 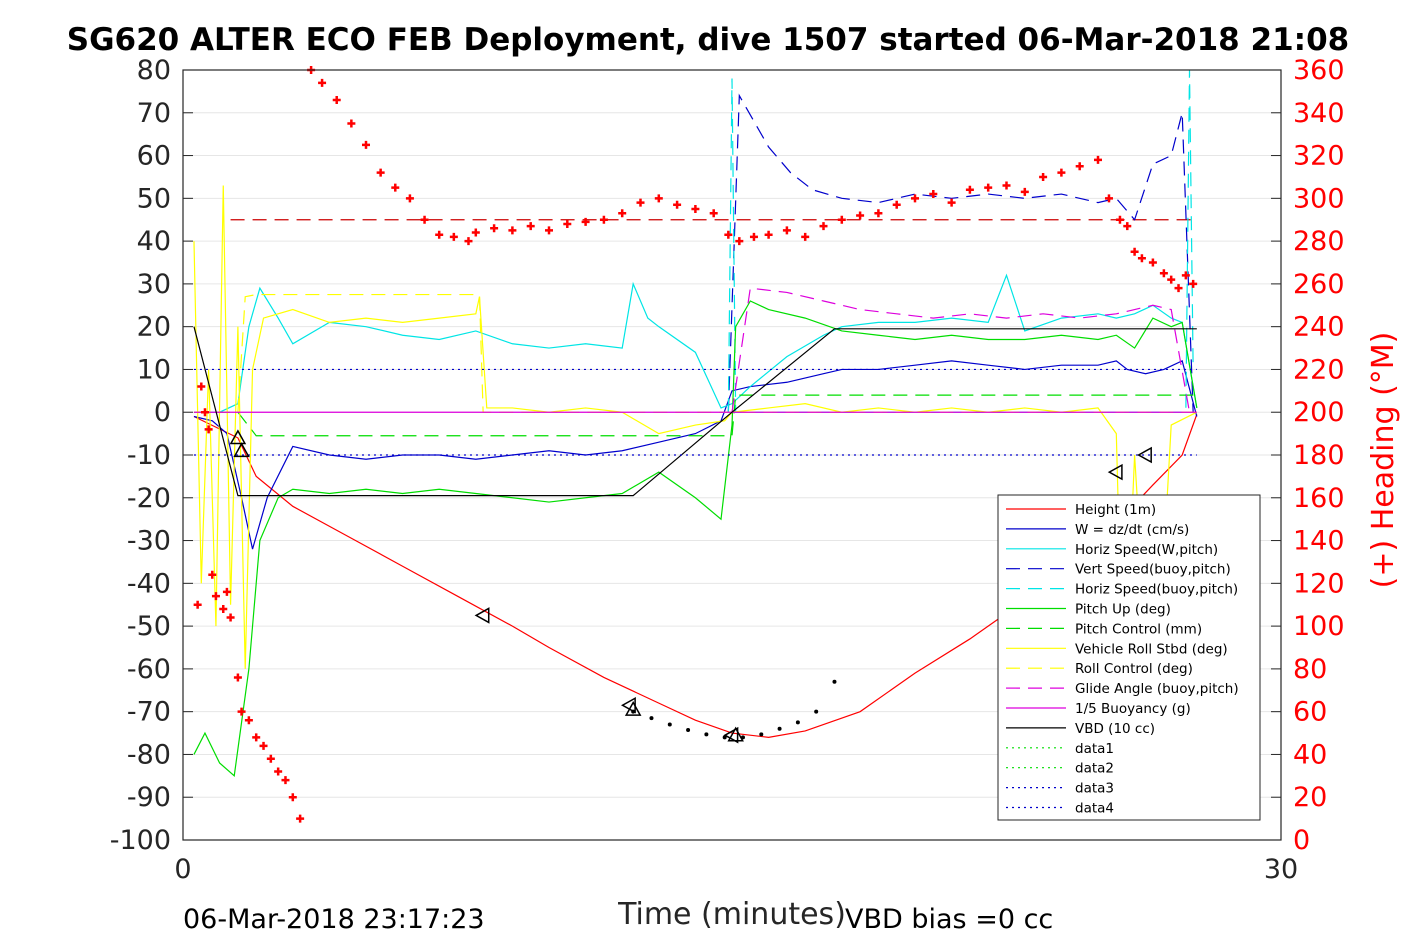 I want to click on legend-entry: Horiz Speed(buoy,pitch), so click(x=1156, y=590).